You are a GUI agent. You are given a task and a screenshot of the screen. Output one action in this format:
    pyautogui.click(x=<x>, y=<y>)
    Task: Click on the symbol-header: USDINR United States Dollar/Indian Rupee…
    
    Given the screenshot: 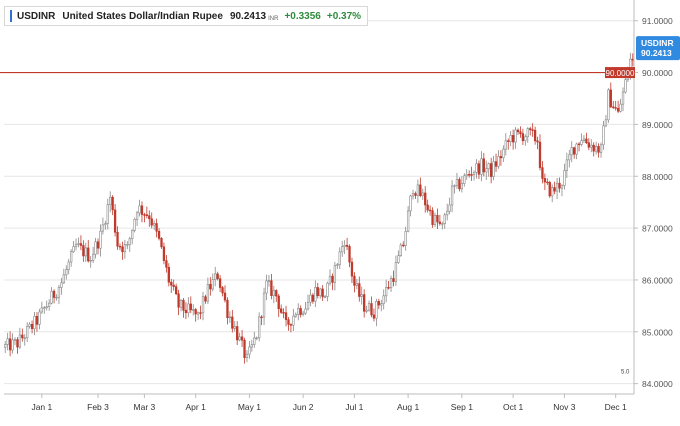 What is the action you would take?
    pyautogui.click(x=186, y=16)
    